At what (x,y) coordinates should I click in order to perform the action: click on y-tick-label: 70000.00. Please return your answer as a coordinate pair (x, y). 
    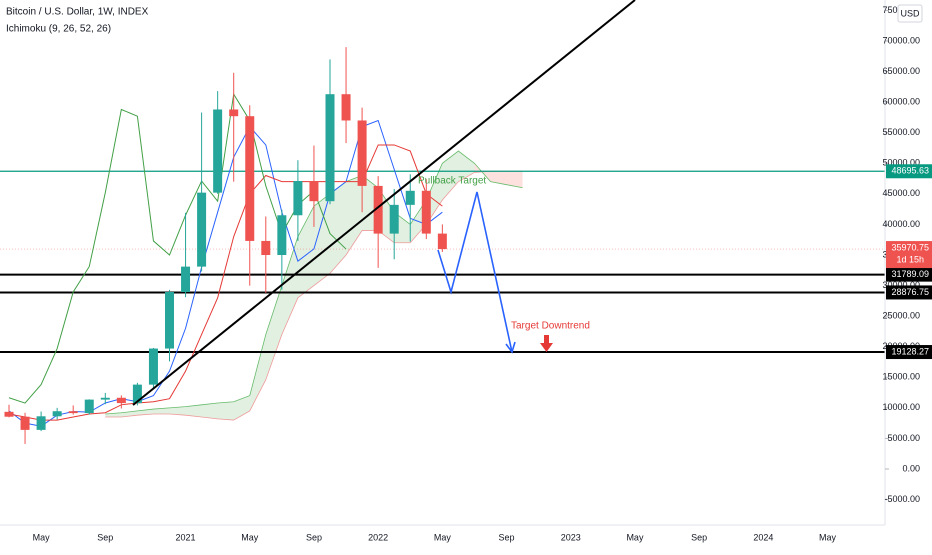
    Looking at the image, I should click on (901, 40).